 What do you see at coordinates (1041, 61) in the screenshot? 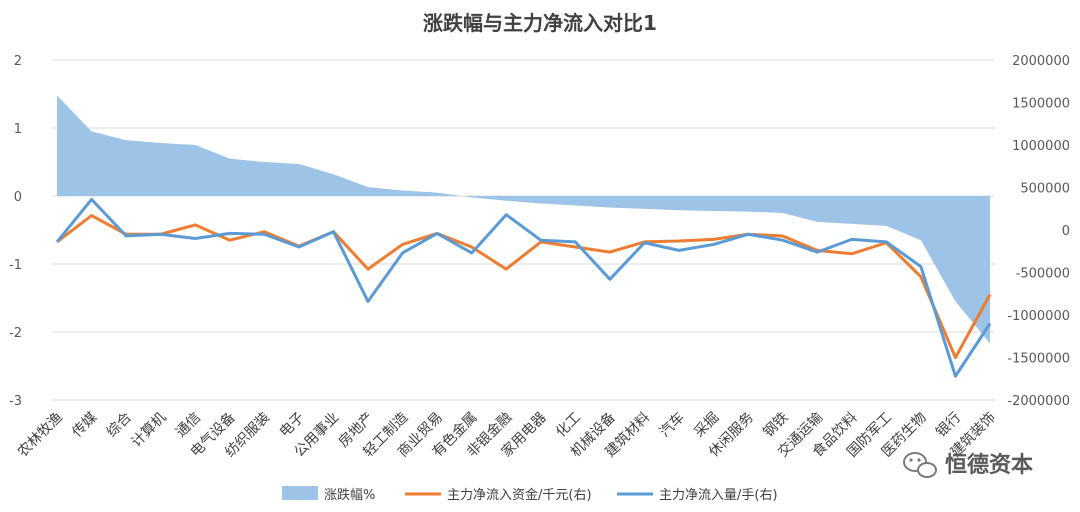
I see `right-tick-label: 2000000` at bounding box center [1041, 61].